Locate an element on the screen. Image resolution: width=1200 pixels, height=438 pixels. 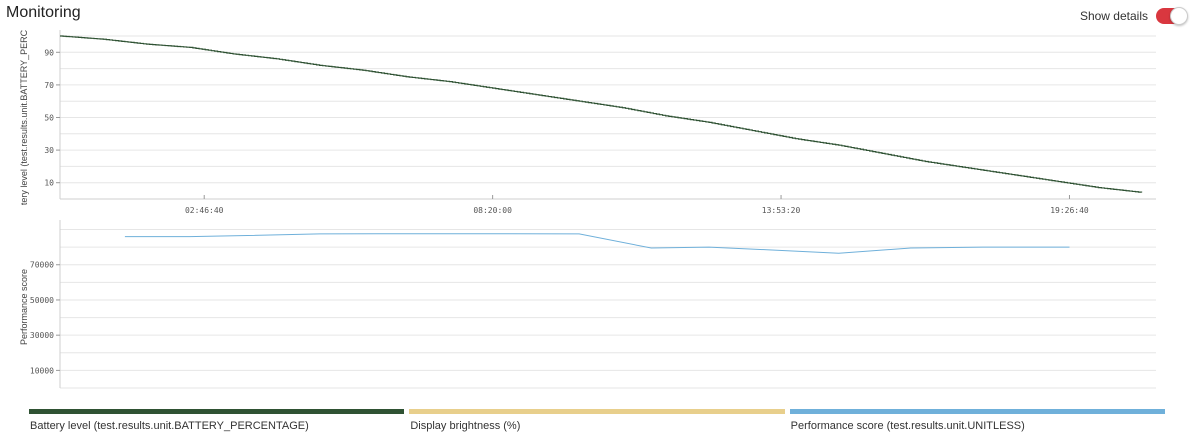
y-tick-label: 10 is located at coordinates (49, 183).